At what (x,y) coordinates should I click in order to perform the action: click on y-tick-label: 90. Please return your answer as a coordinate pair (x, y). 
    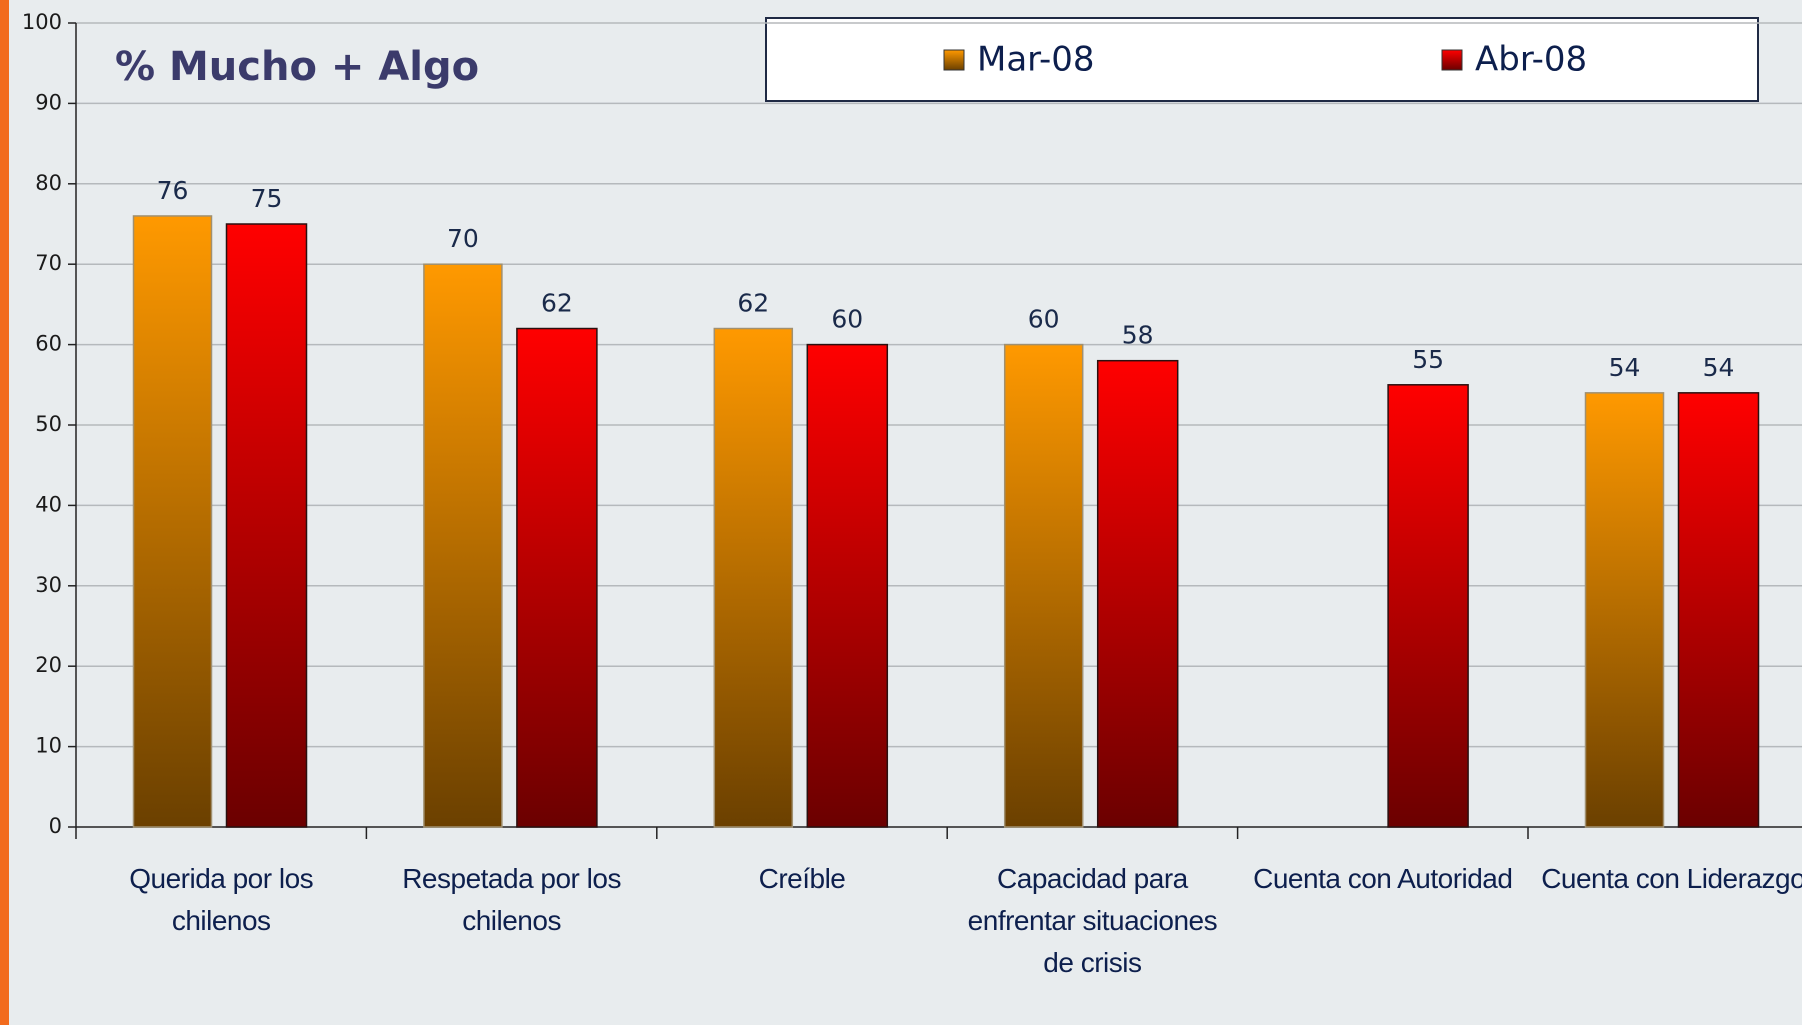
    Looking at the image, I should click on (48, 102).